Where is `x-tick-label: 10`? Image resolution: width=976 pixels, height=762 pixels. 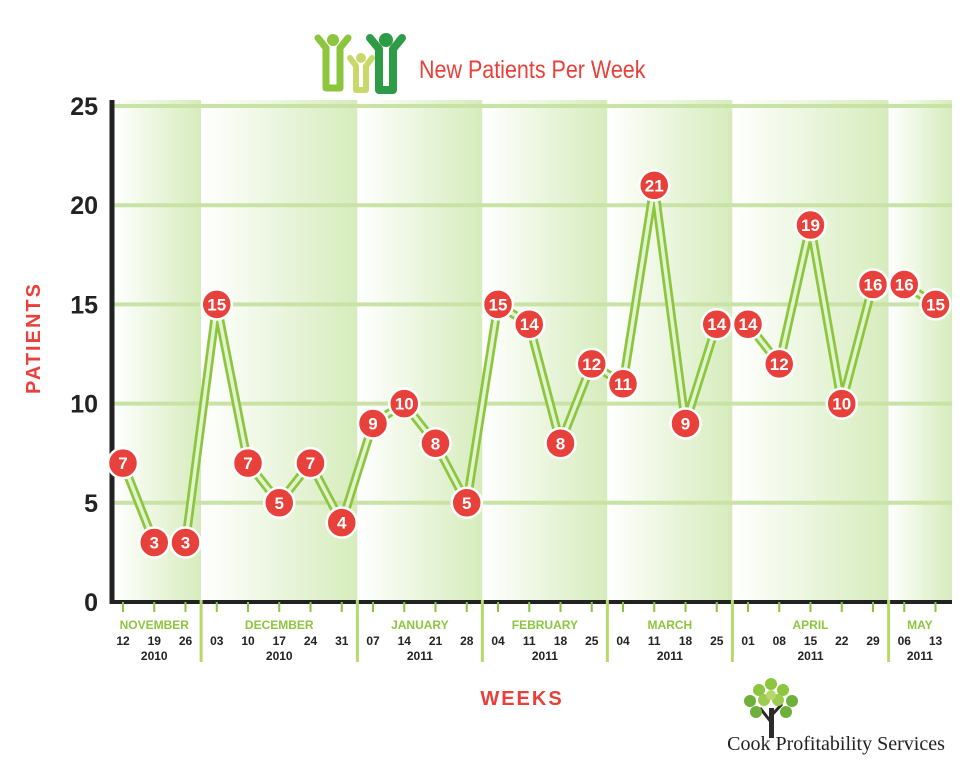
x-tick-label: 10 is located at coordinates (248, 641).